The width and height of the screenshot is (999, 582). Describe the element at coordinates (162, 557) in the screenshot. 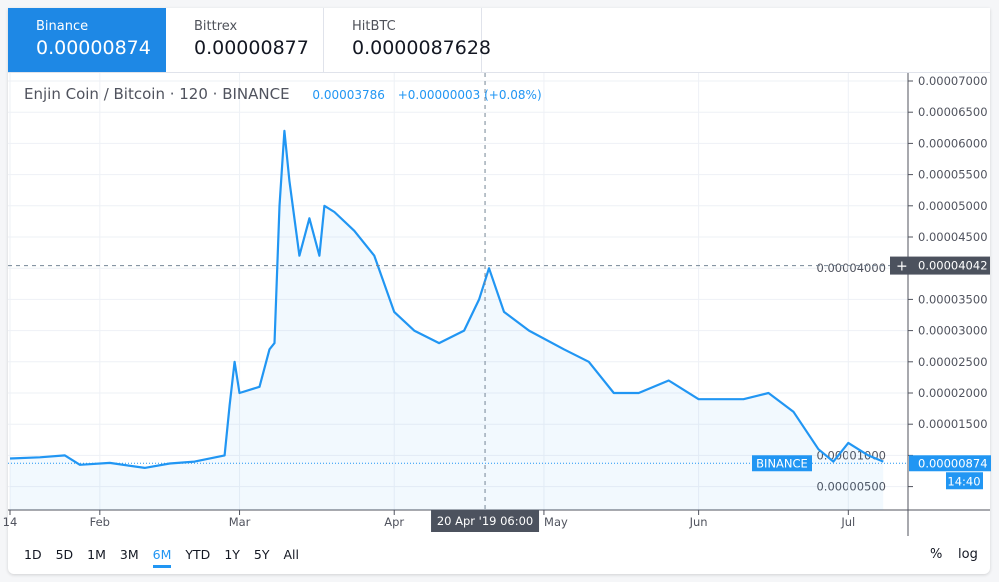

I see `range-6m: 6M` at that location.